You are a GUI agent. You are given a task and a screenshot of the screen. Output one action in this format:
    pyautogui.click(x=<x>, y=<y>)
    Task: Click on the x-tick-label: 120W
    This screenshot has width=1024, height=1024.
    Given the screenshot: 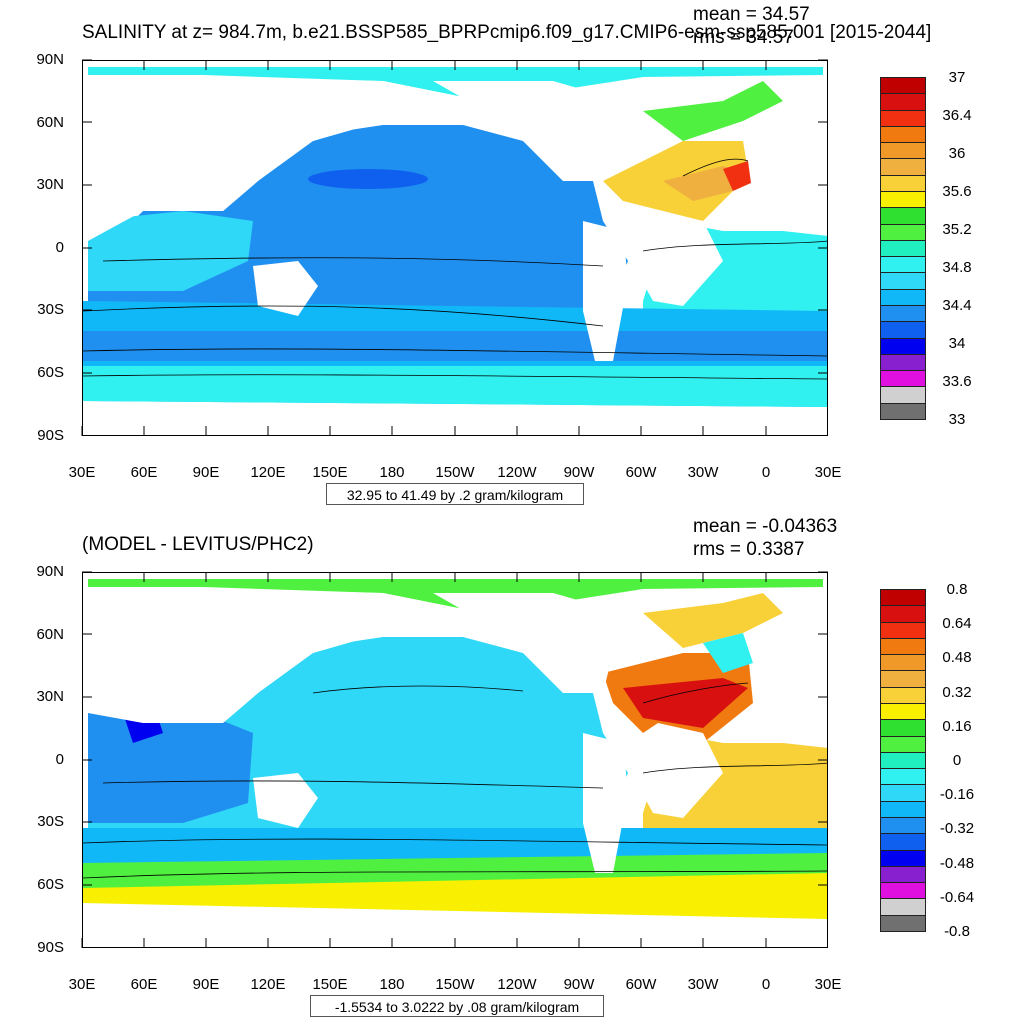 What is the action you would take?
    pyautogui.click(x=517, y=472)
    